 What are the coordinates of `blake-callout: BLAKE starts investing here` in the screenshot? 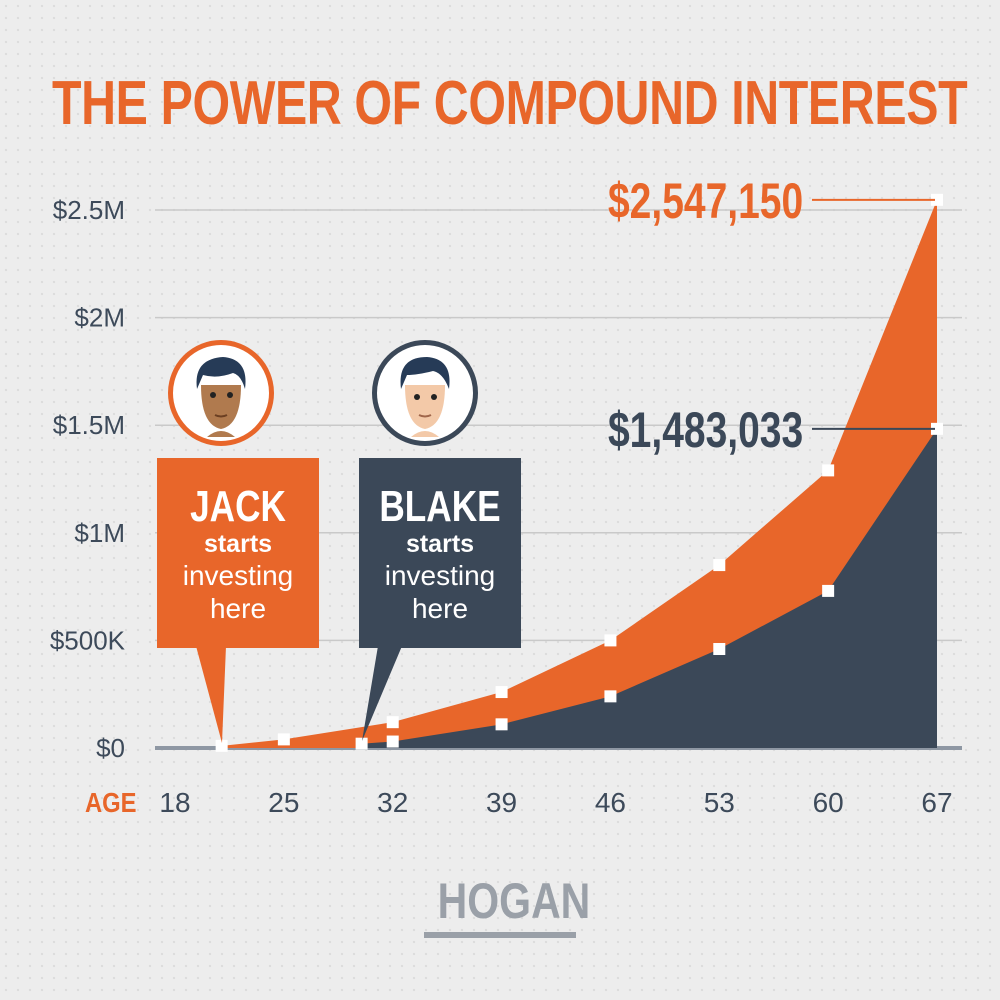 It's located at (440, 553).